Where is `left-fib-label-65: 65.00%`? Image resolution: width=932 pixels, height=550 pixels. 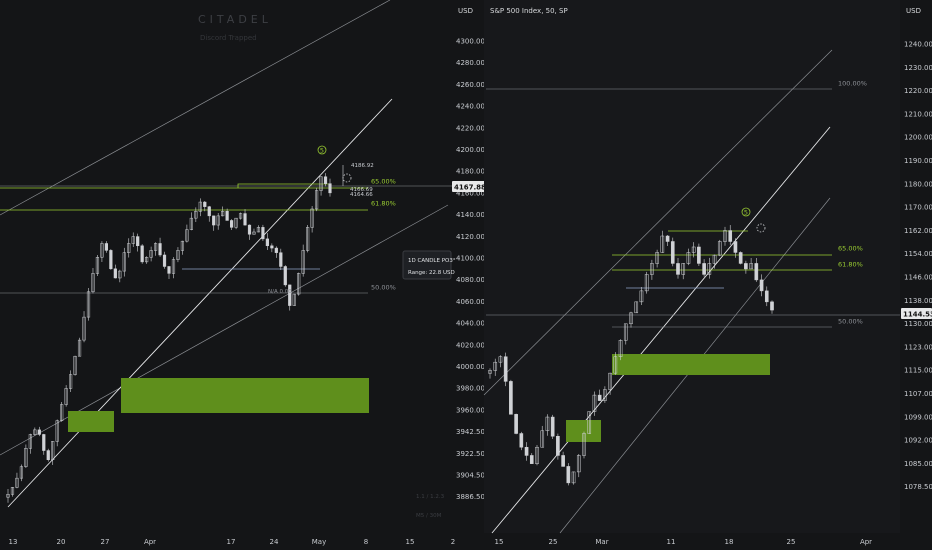 left-fib-label-65: 65.00% is located at coordinates (383, 182).